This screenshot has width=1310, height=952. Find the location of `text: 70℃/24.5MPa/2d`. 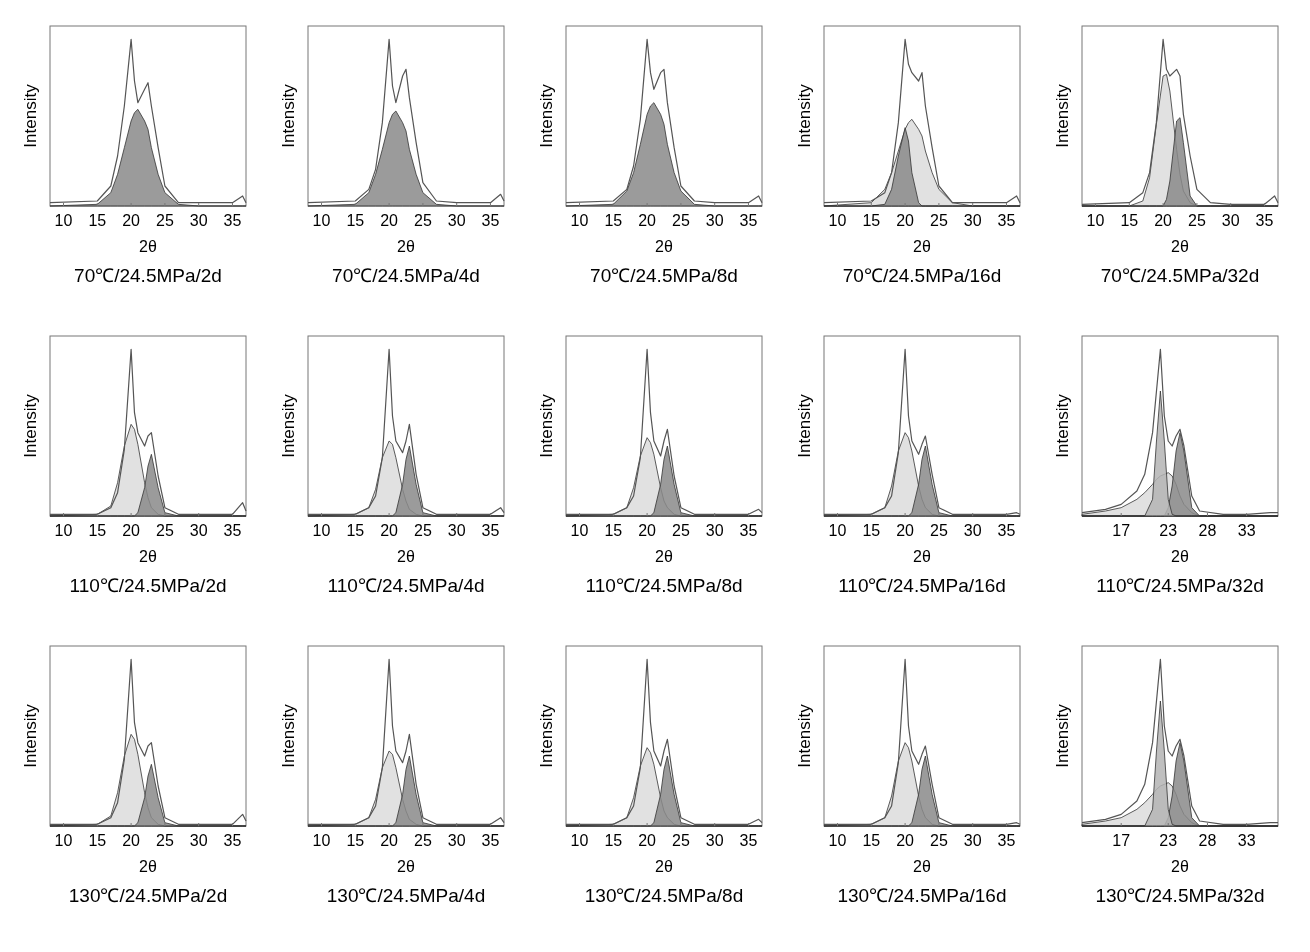

text: 70℃/24.5MPa/2d is located at coordinates (148, 275).